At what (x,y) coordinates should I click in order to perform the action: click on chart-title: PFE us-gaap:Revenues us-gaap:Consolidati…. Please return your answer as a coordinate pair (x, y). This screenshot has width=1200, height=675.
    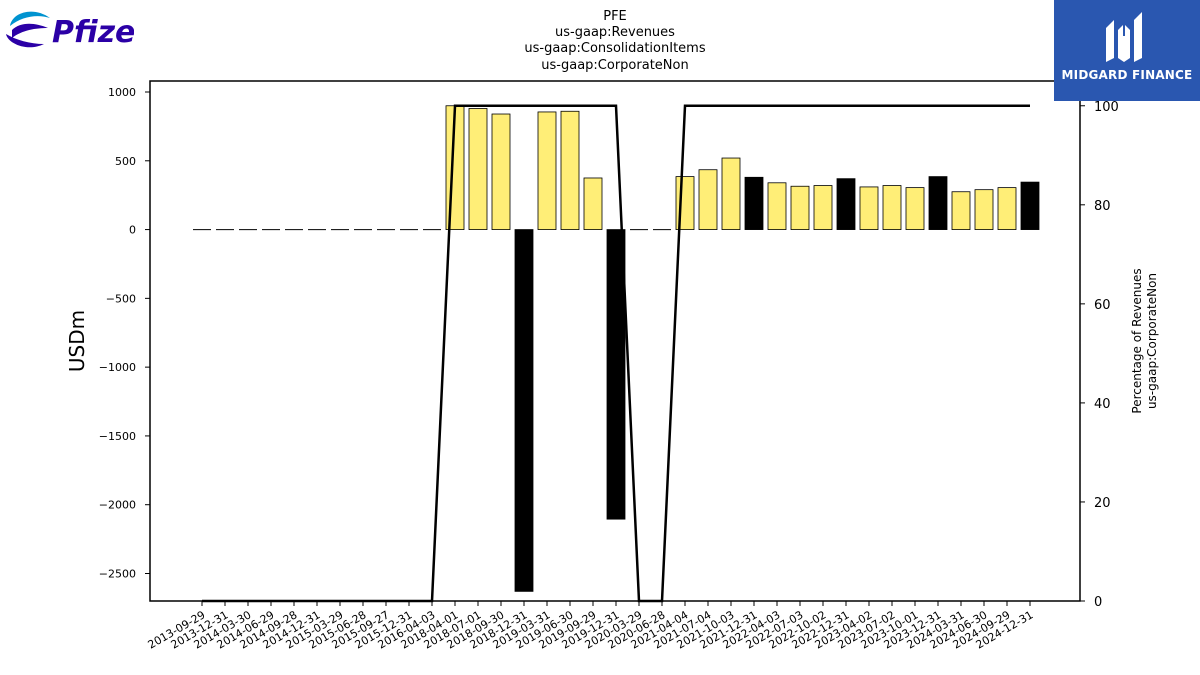
    Looking at the image, I should click on (614, 41).